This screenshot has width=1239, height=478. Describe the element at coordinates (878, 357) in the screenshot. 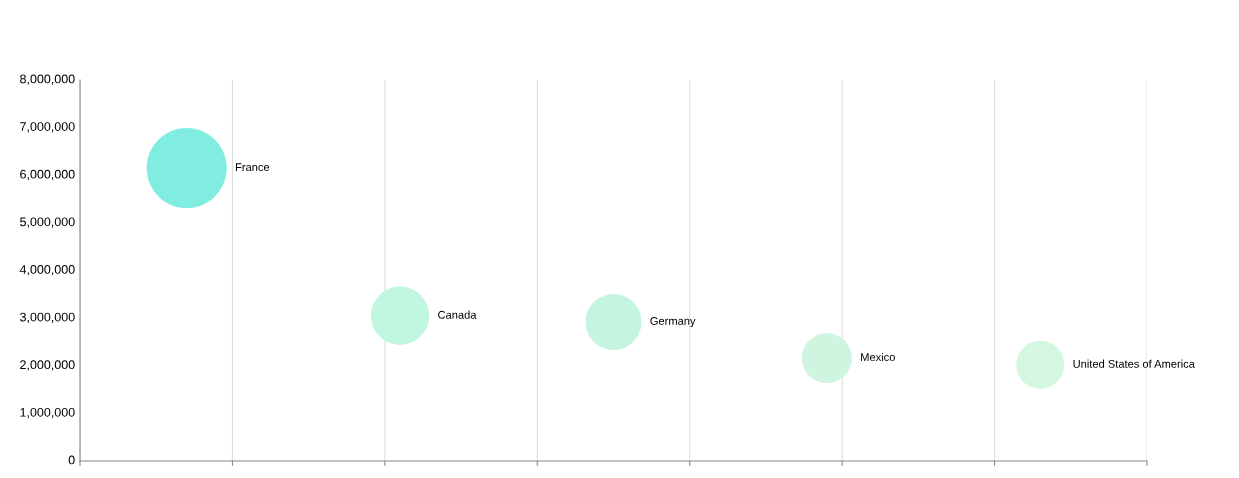

I see `x-tick-label: Mexico` at that location.